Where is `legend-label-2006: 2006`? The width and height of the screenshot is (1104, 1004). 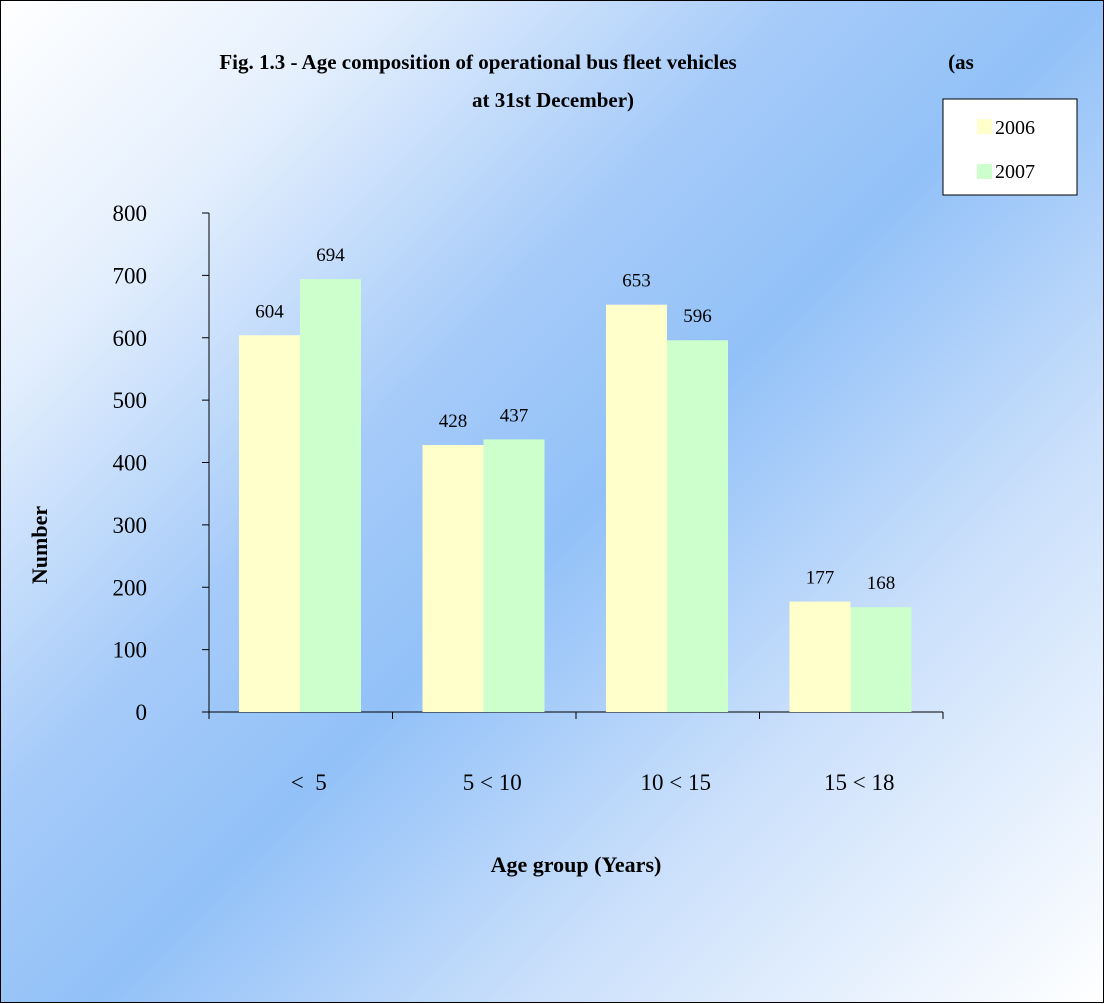 legend-label-2006: 2006 is located at coordinates (1015, 128).